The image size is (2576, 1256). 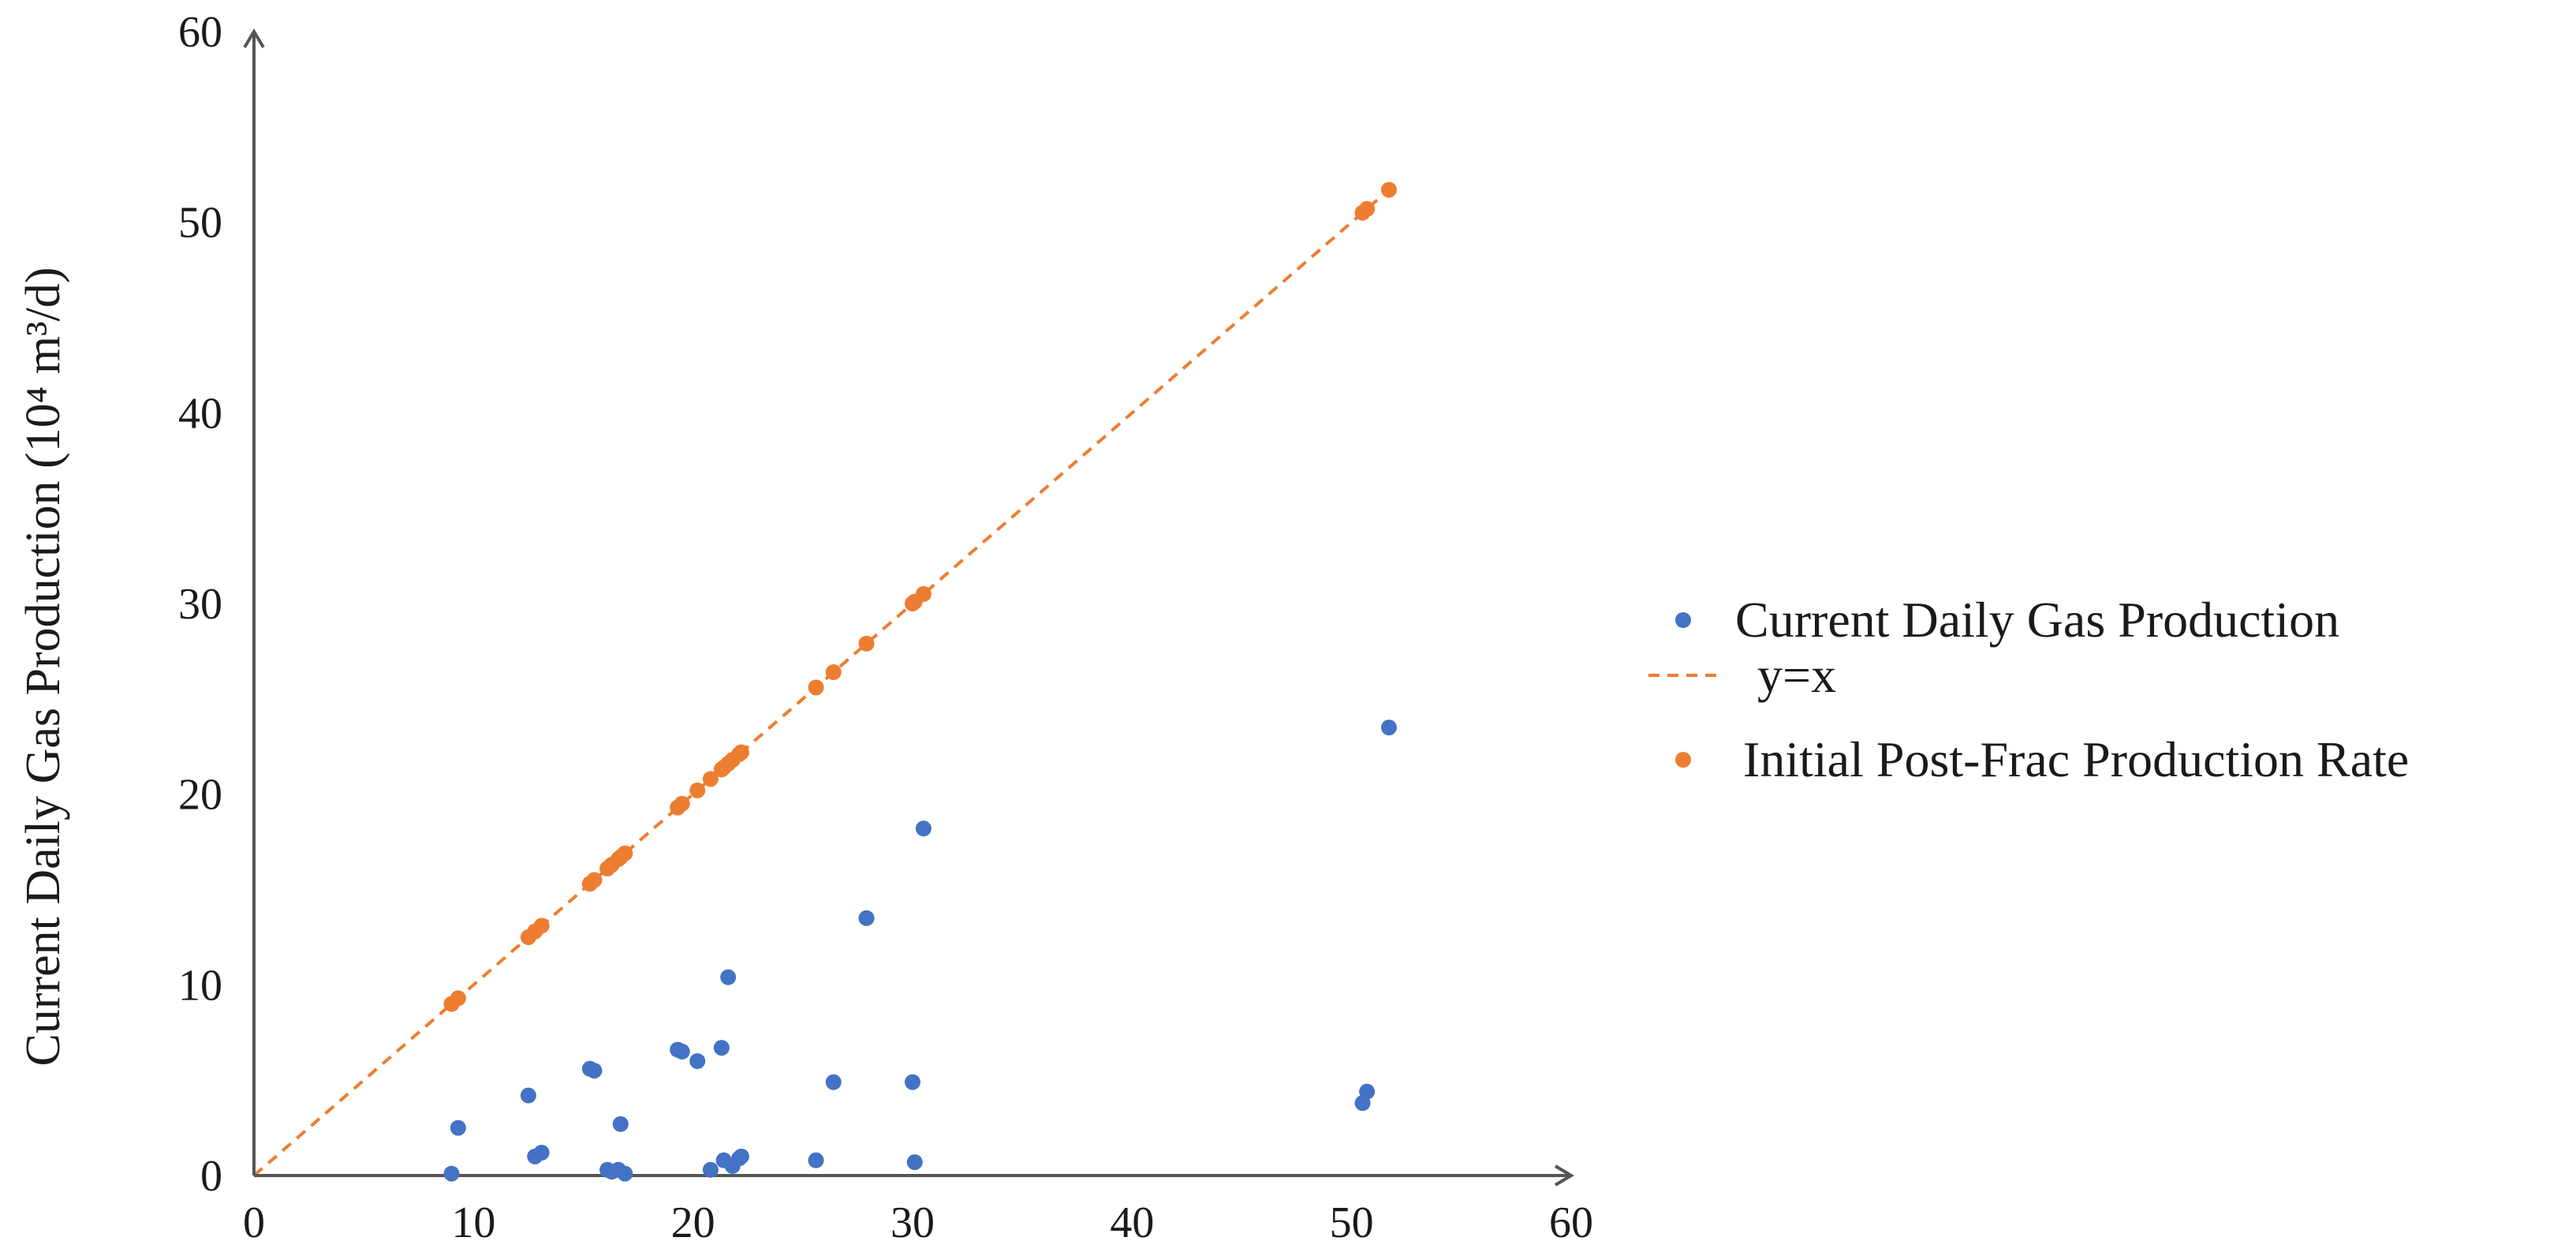 What do you see at coordinates (1132, 1222) in the screenshot?
I see `x-tick-label: 40` at bounding box center [1132, 1222].